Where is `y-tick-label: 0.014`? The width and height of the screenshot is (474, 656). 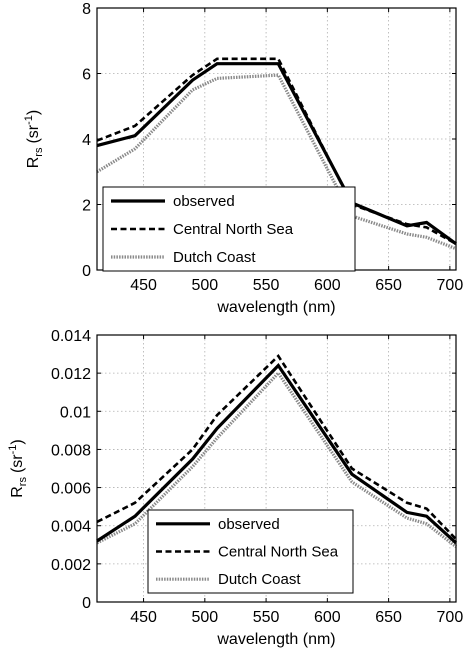
y-tick-label: 0.014 is located at coordinates (71, 336).